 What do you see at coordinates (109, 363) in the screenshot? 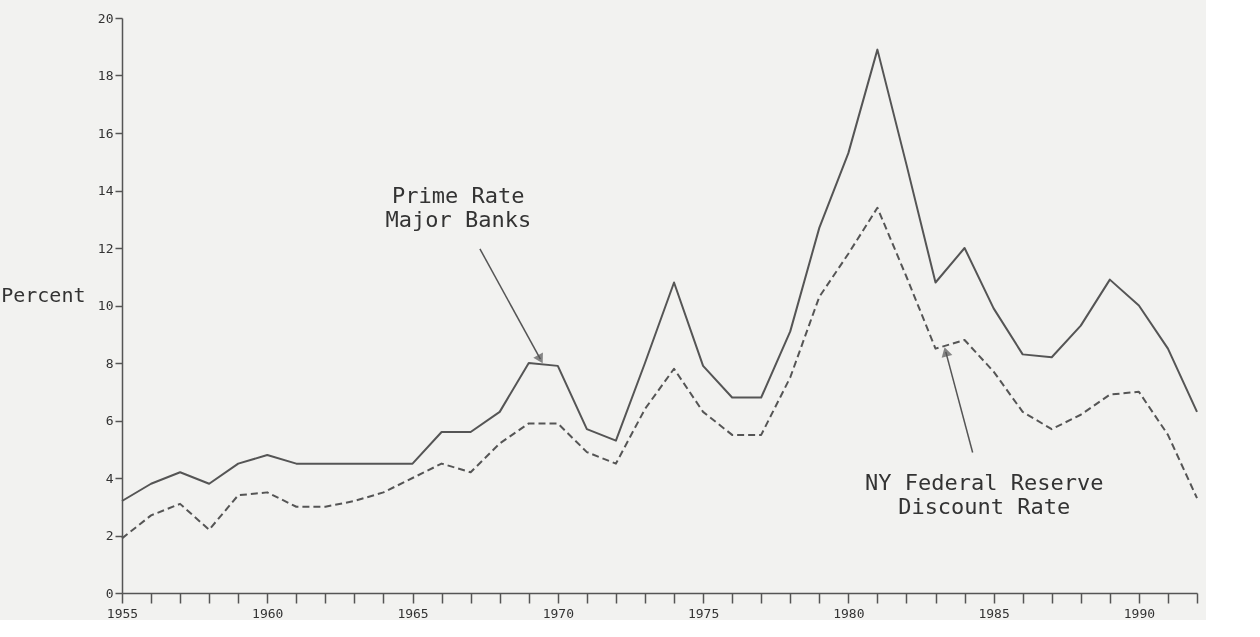
I see `y-tick-label: 8` at bounding box center [109, 363].